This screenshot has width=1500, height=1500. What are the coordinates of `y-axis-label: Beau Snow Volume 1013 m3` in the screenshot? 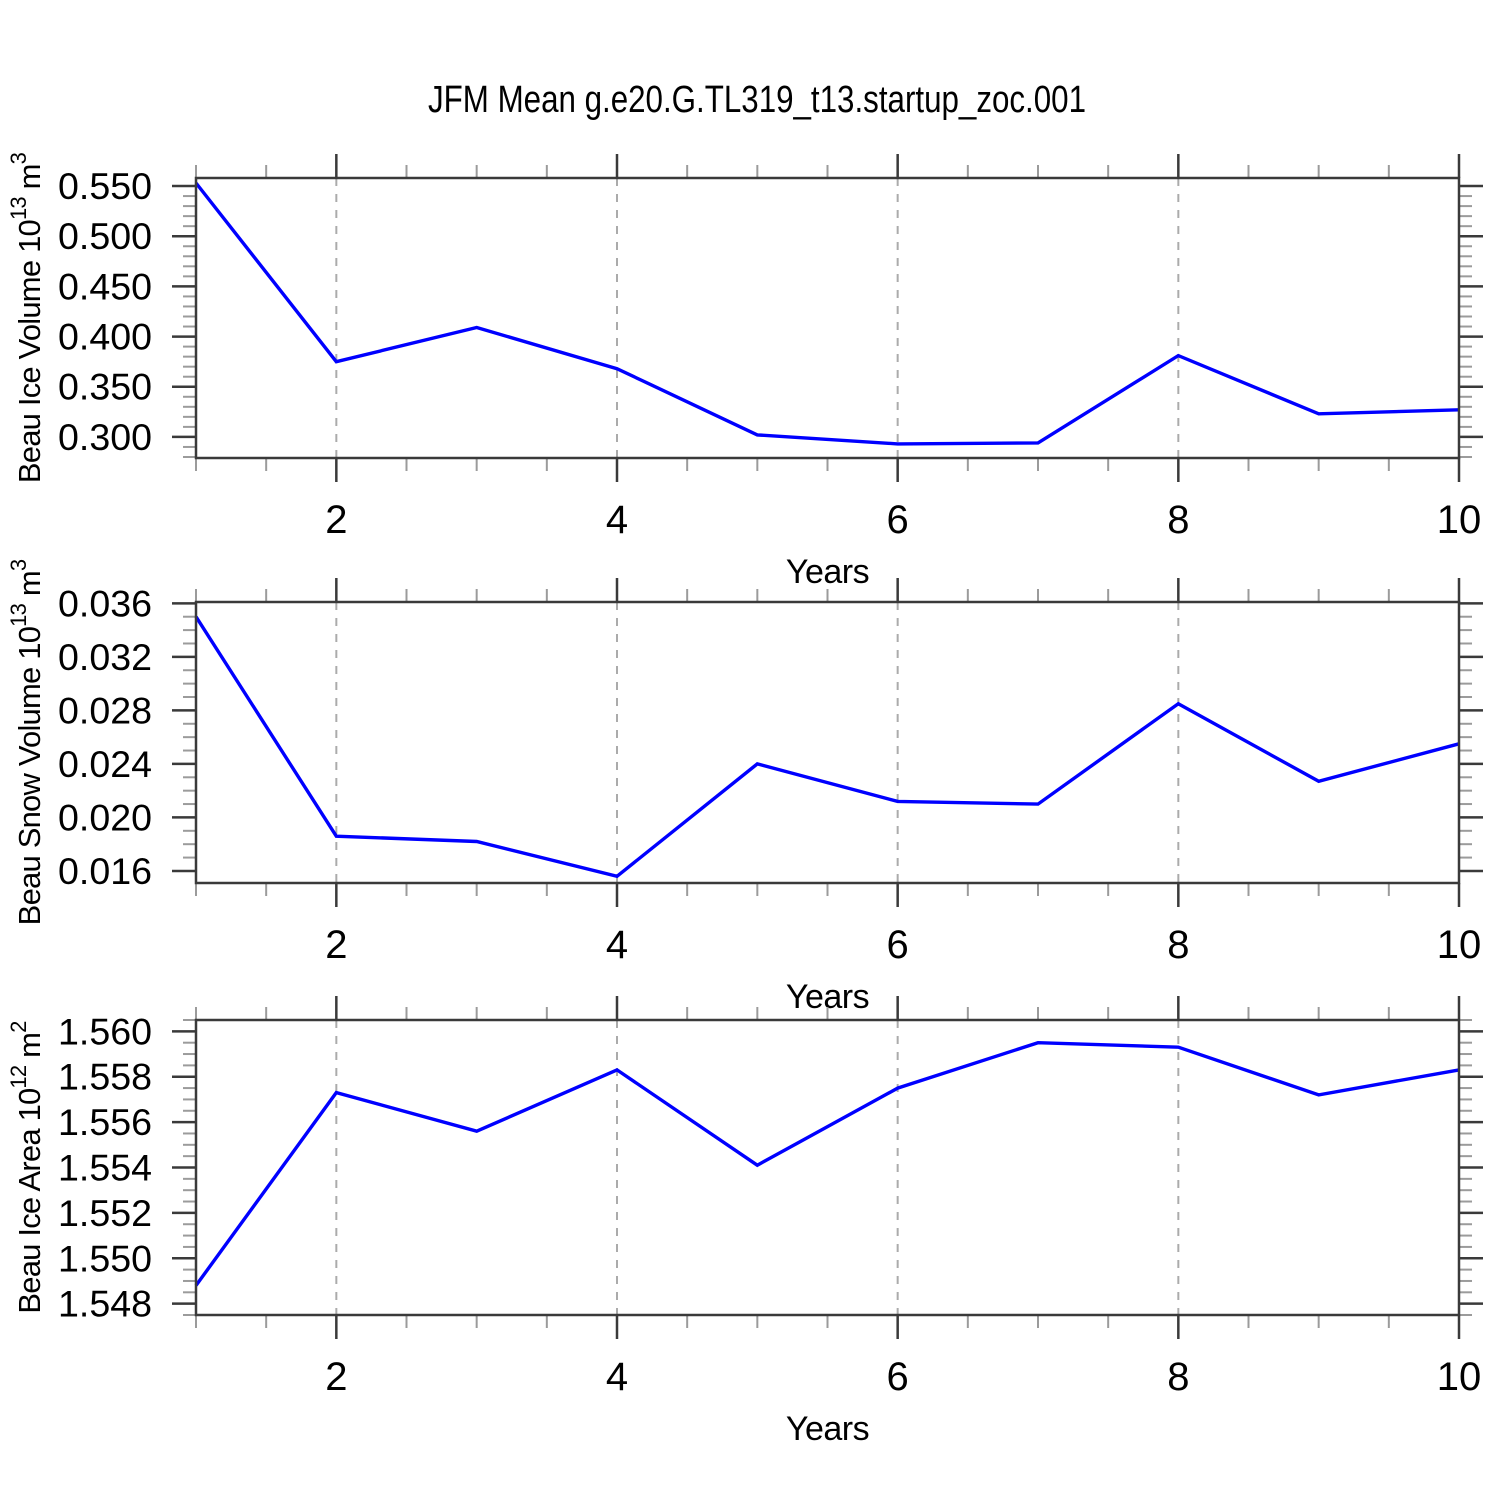 It's located at (26, 742).